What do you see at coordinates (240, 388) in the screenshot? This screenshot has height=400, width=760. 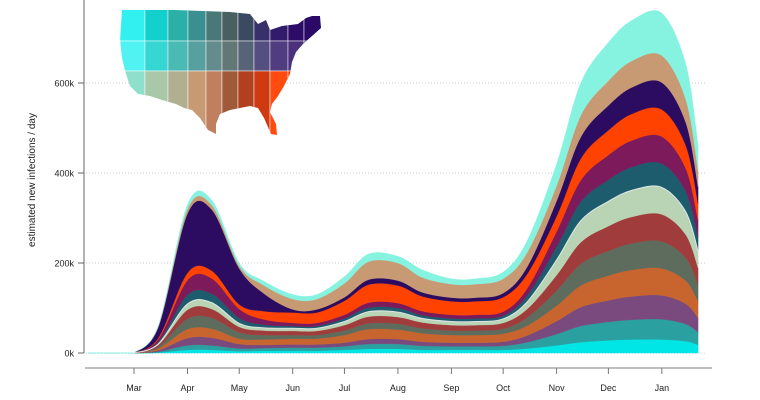 I see `x-tick-label: May` at bounding box center [240, 388].